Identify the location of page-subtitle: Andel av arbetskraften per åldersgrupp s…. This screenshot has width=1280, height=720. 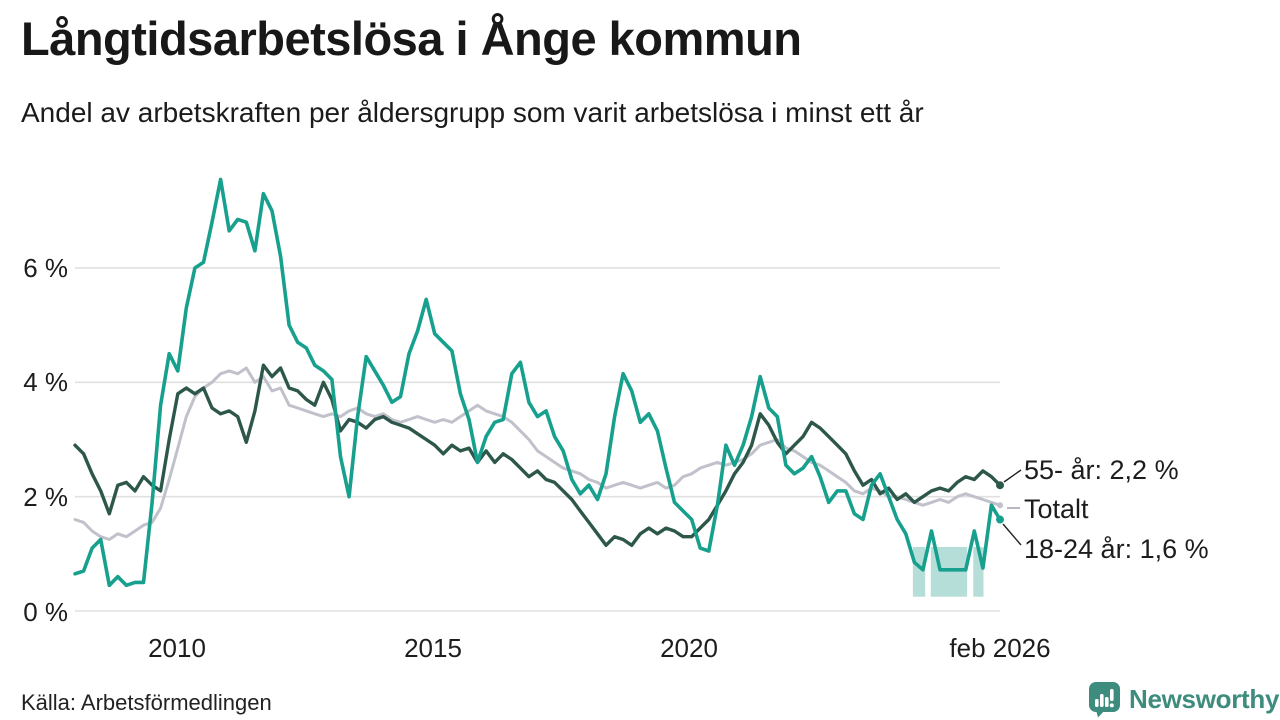
(472, 112).